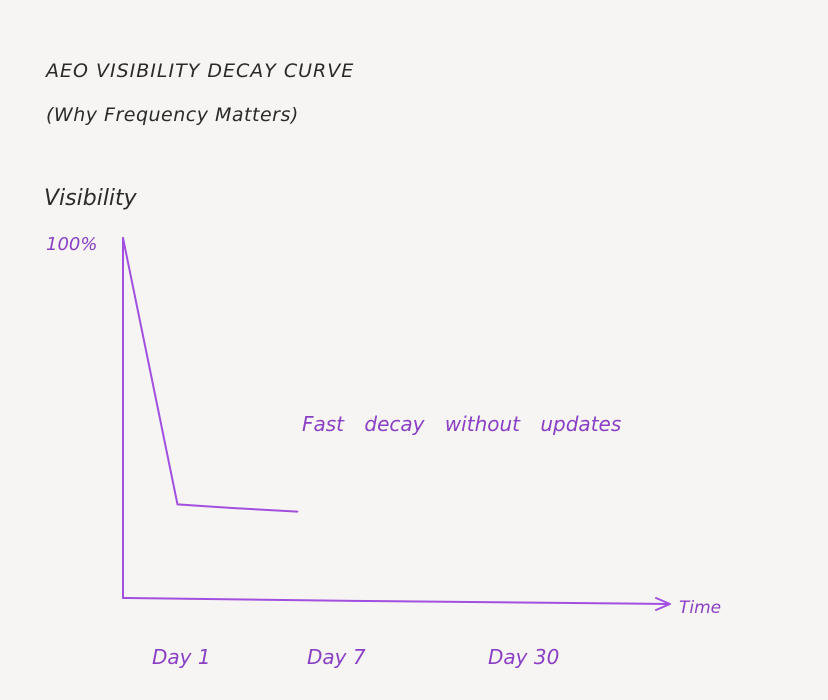 This screenshot has width=828, height=700. I want to click on x-tick-label-day-30: Day 30, so click(524, 657).